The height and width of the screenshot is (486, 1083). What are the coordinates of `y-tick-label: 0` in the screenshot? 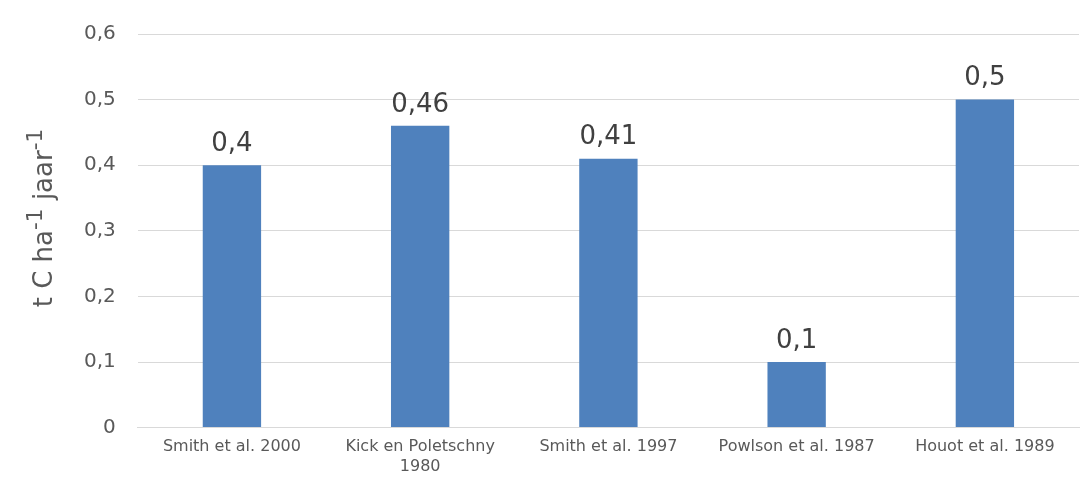 It's located at (109, 425).